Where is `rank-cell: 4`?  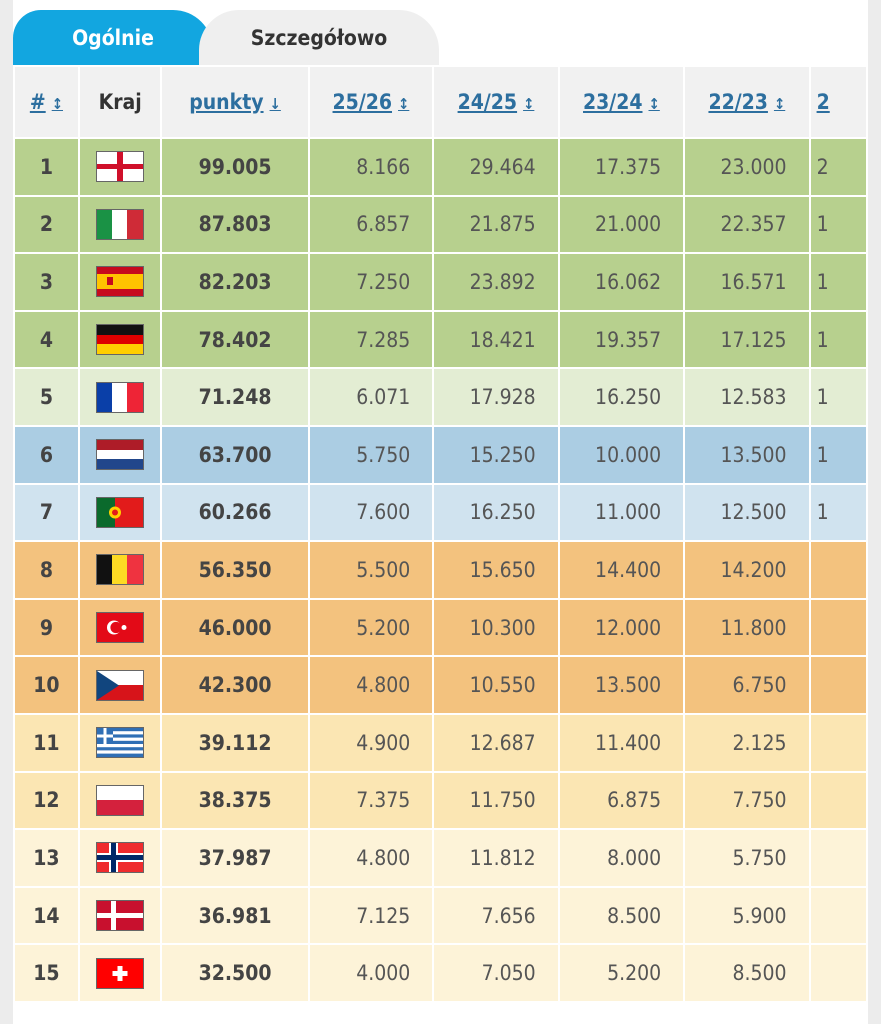
rank-cell: 4 is located at coordinates (46, 339).